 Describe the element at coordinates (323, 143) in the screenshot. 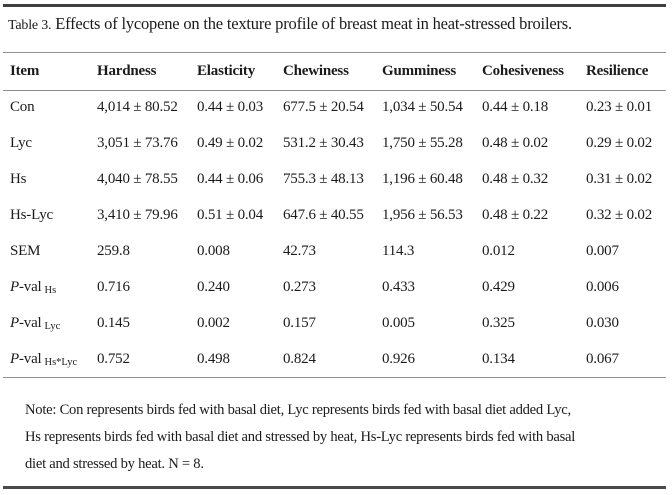

I see `table-cell: 531.2 ± 30.43` at that location.